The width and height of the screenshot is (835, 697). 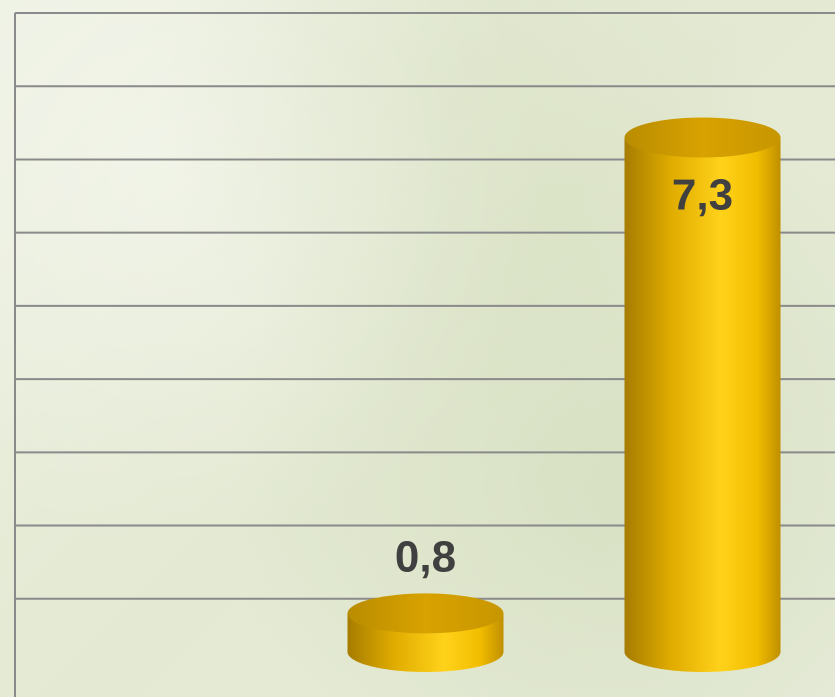 What do you see at coordinates (425, 556) in the screenshot?
I see `data-label: 0,8` at bounding box center [425, 556].